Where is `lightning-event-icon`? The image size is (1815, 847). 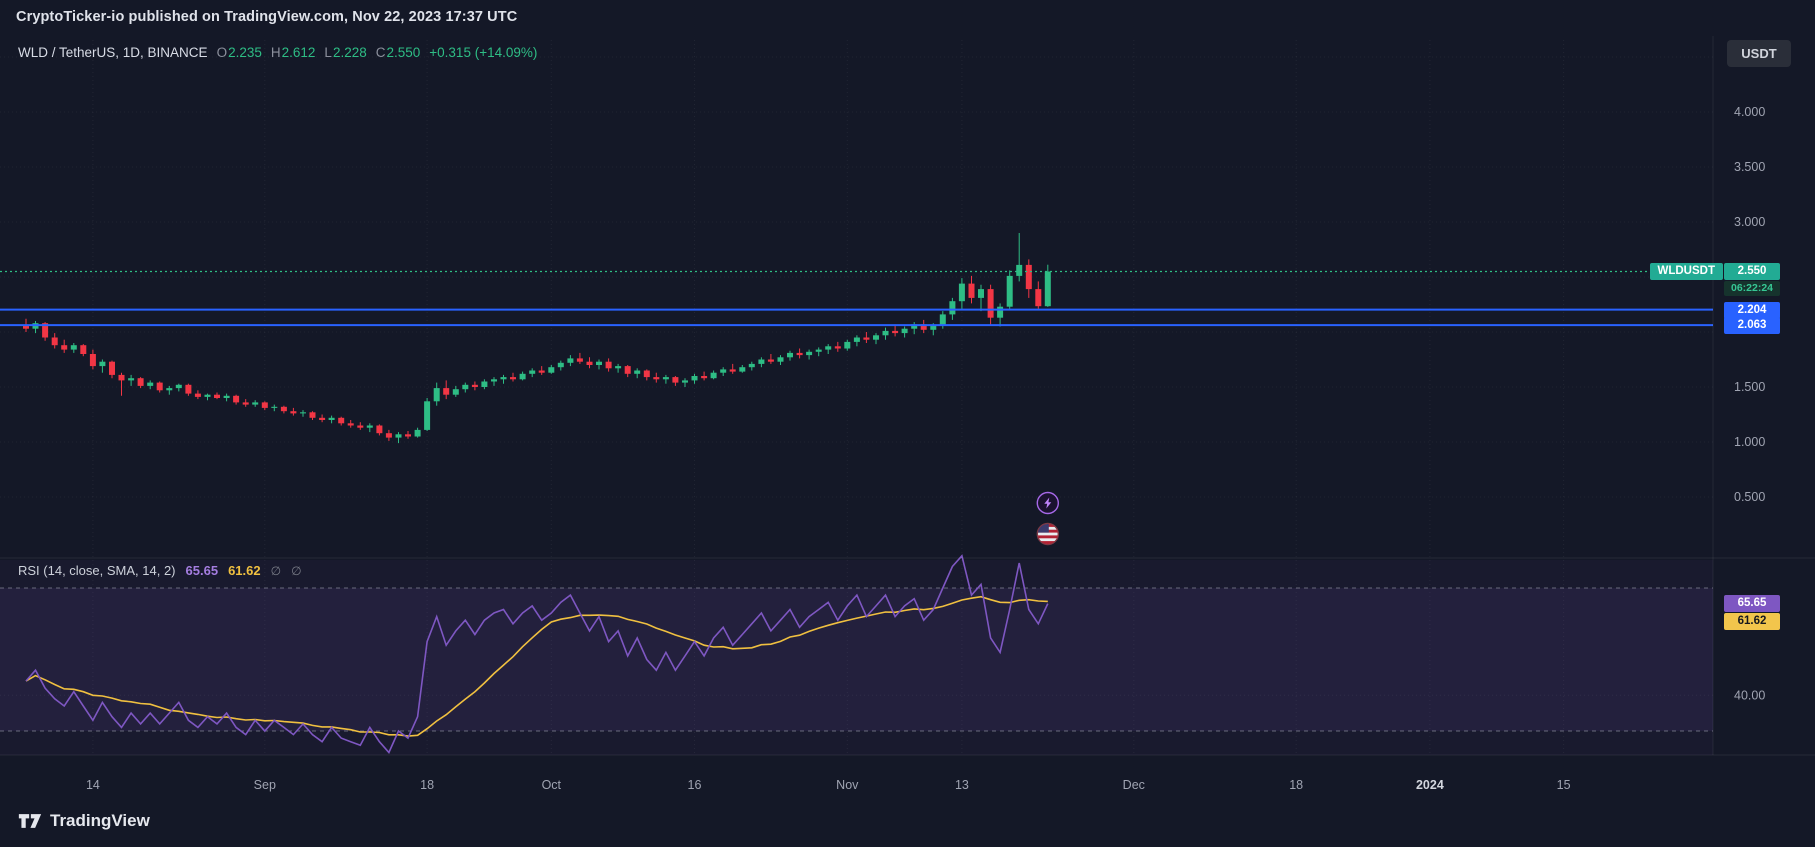
lightning-event-icon is located at coordinates (1048, 503).